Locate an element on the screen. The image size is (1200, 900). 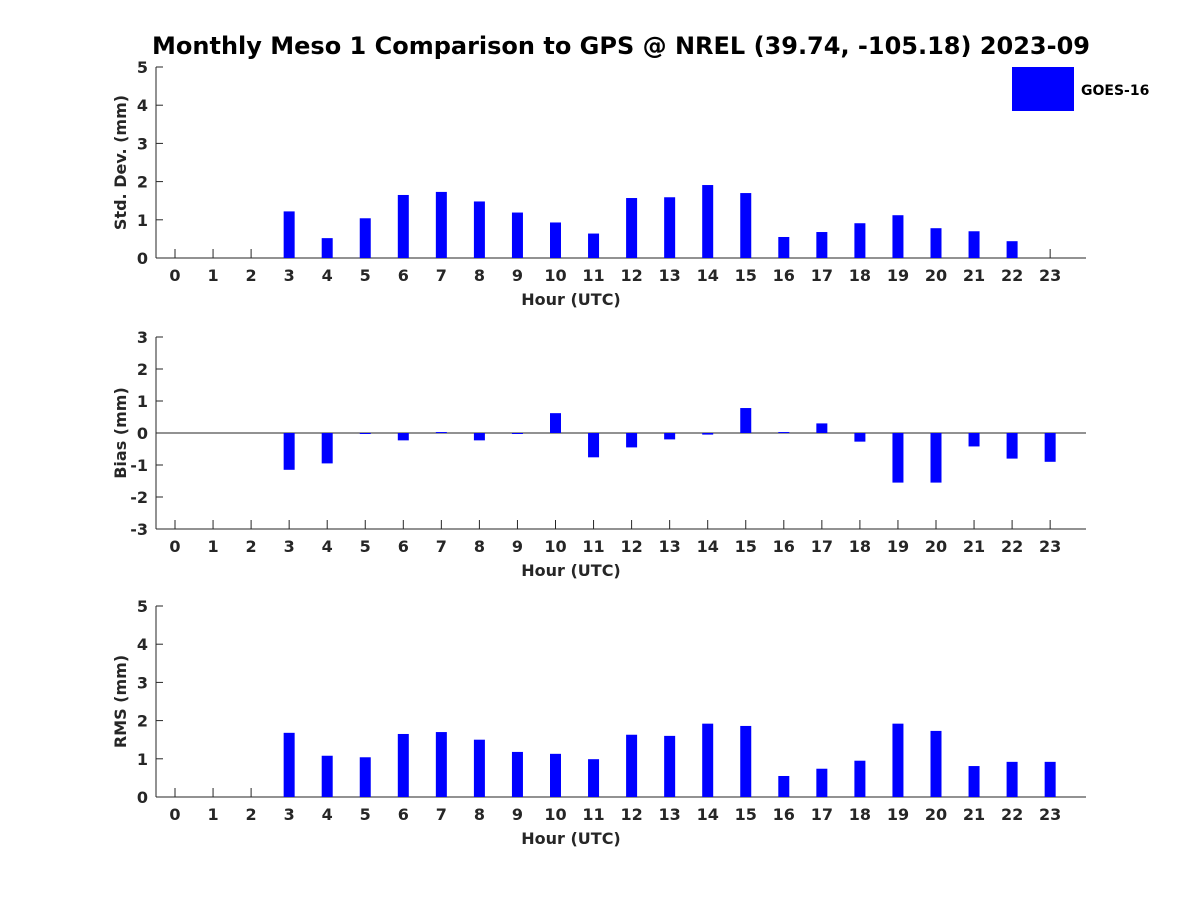
y-tick-label: 3 is located at coordinates (142, 337).